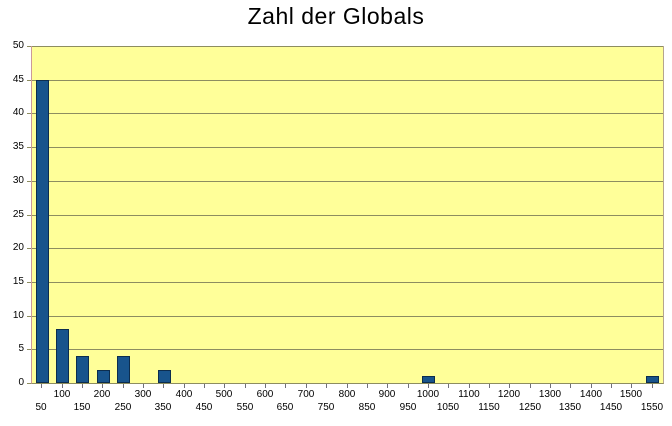  What do you see at coordinates (245, 407) in the screenshot?
I see `x-axis-label: 550` at bounding box center [245, 407].